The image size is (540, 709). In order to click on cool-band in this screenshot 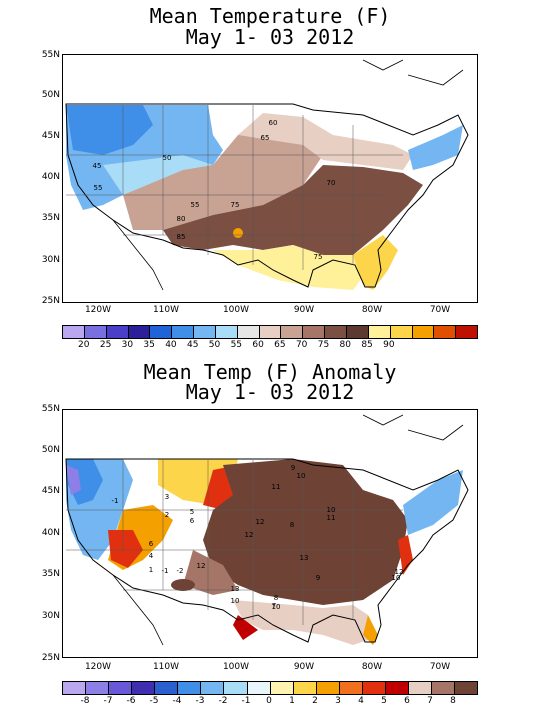, I will do `click(158, 175)`.